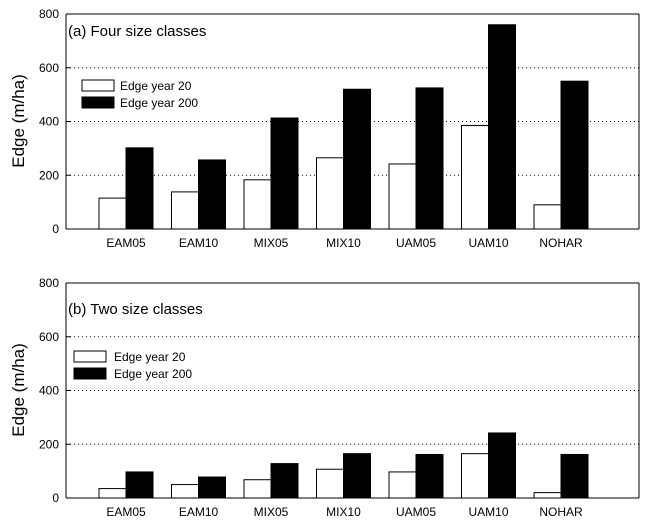 The height and width of the screenshot is (522, 645). I want to click on panel-title: (a) Four size classes, so click(137, 31).